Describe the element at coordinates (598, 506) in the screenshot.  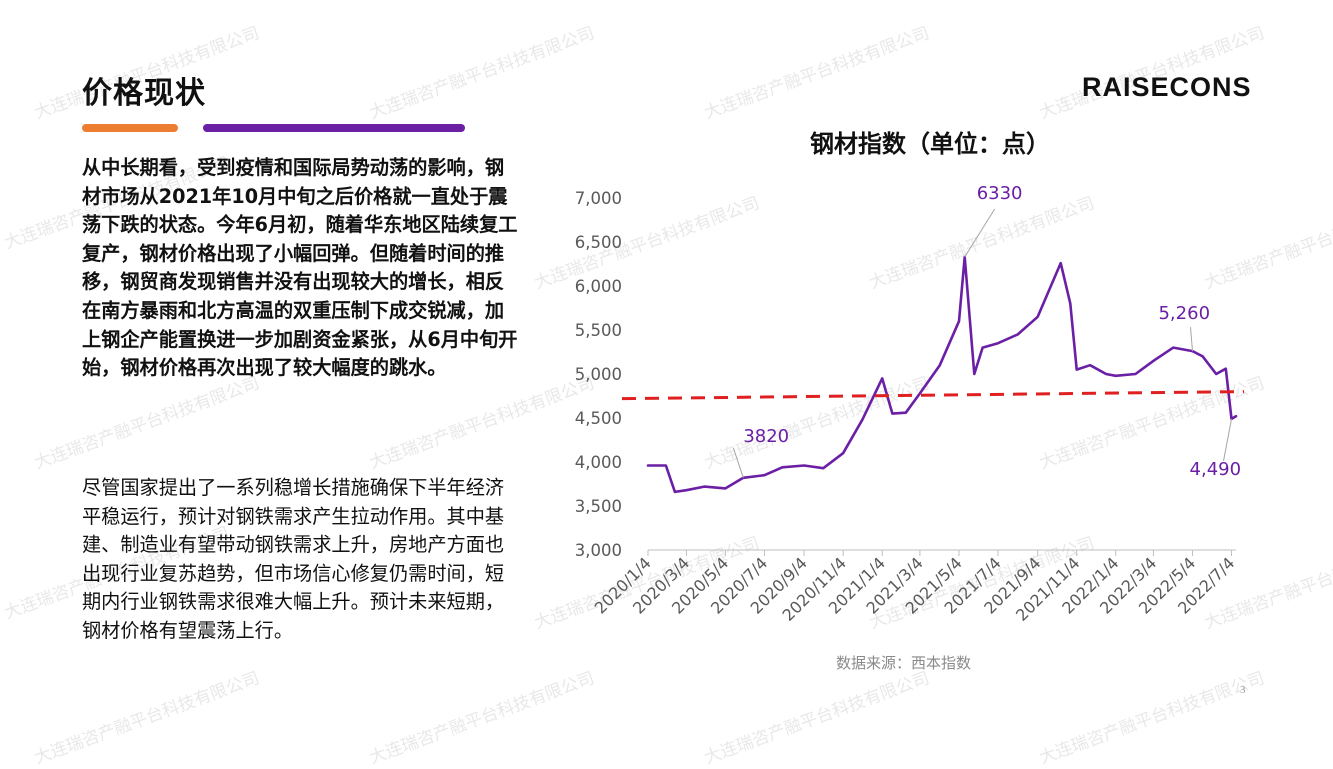
I see `y-tick-label: 3,500` at that location.